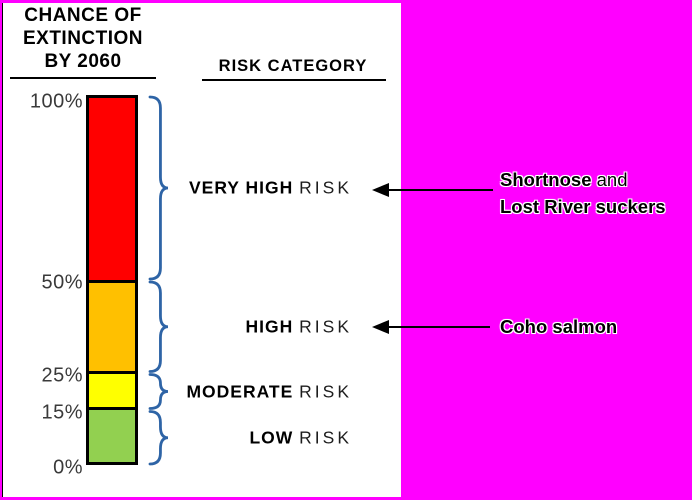 The height and width of the screenshot is (500, 692). Describe the element at coordinates (439, 327) in the screenshot. I see `arrow-line-coho` at that location.